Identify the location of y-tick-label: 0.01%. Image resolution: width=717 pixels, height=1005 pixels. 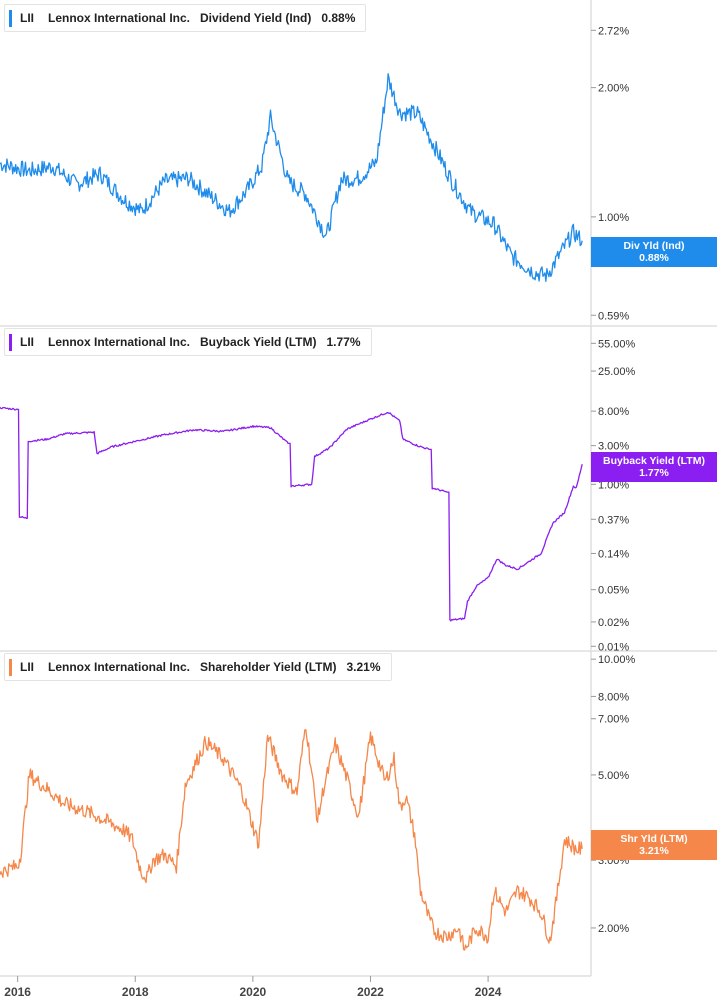
(613, 647).